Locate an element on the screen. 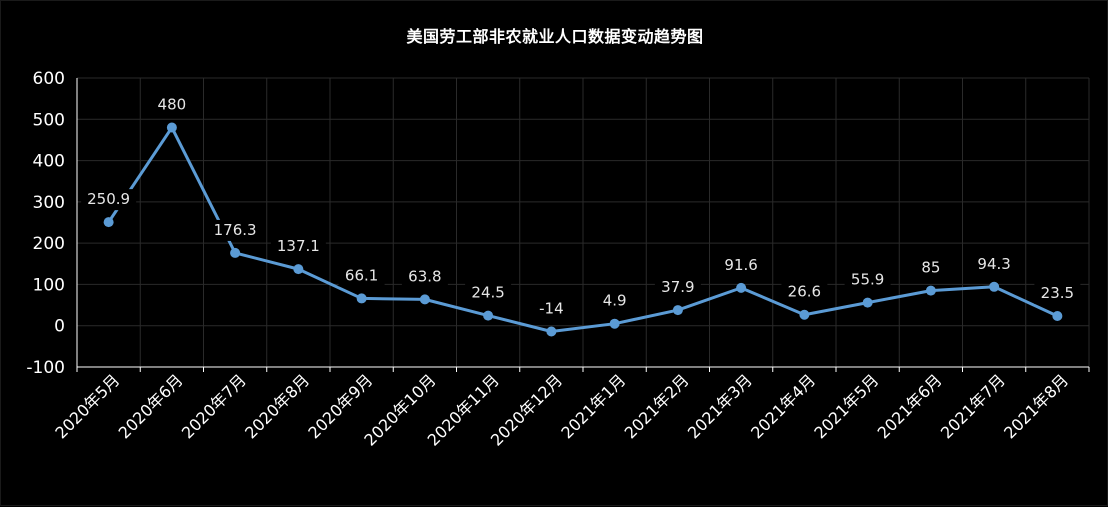 This screenshot has height=507, width=1108. data-label: 85 is located at coordinates (930, 268).